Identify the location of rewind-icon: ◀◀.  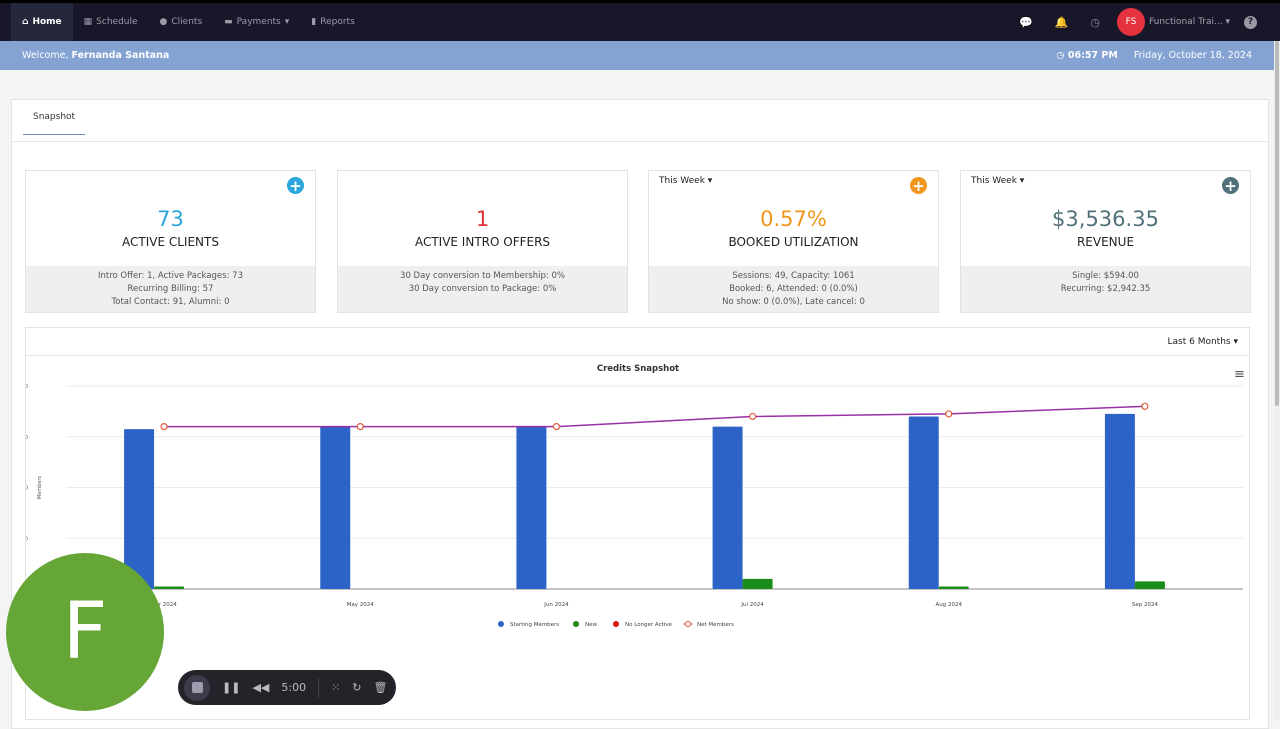
(261, 687).